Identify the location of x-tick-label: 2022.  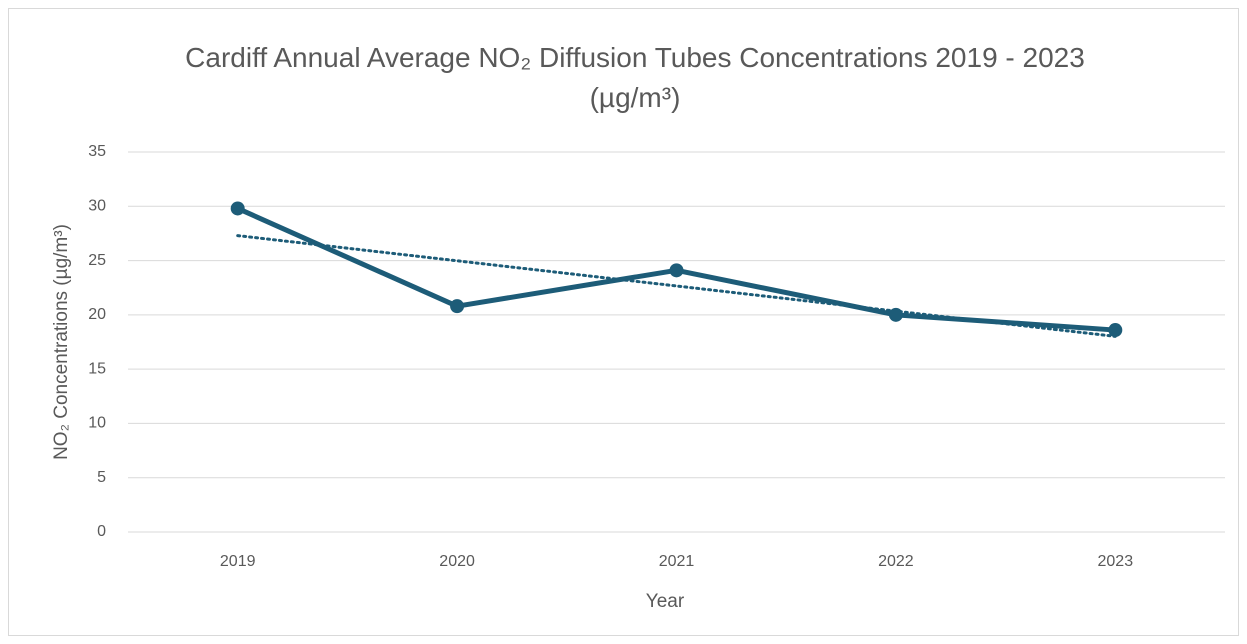
(896, 561).